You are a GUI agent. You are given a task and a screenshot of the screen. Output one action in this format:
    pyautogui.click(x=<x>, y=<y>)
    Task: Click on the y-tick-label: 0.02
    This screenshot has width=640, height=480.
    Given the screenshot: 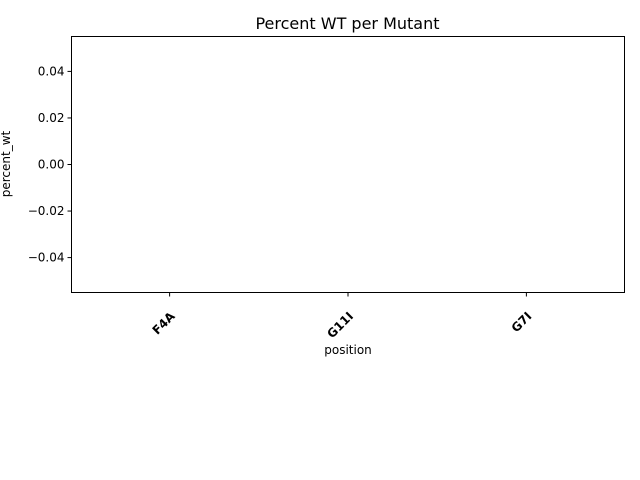 What is the action you would take?
    pyautogui.click(x=51, y=118)
    